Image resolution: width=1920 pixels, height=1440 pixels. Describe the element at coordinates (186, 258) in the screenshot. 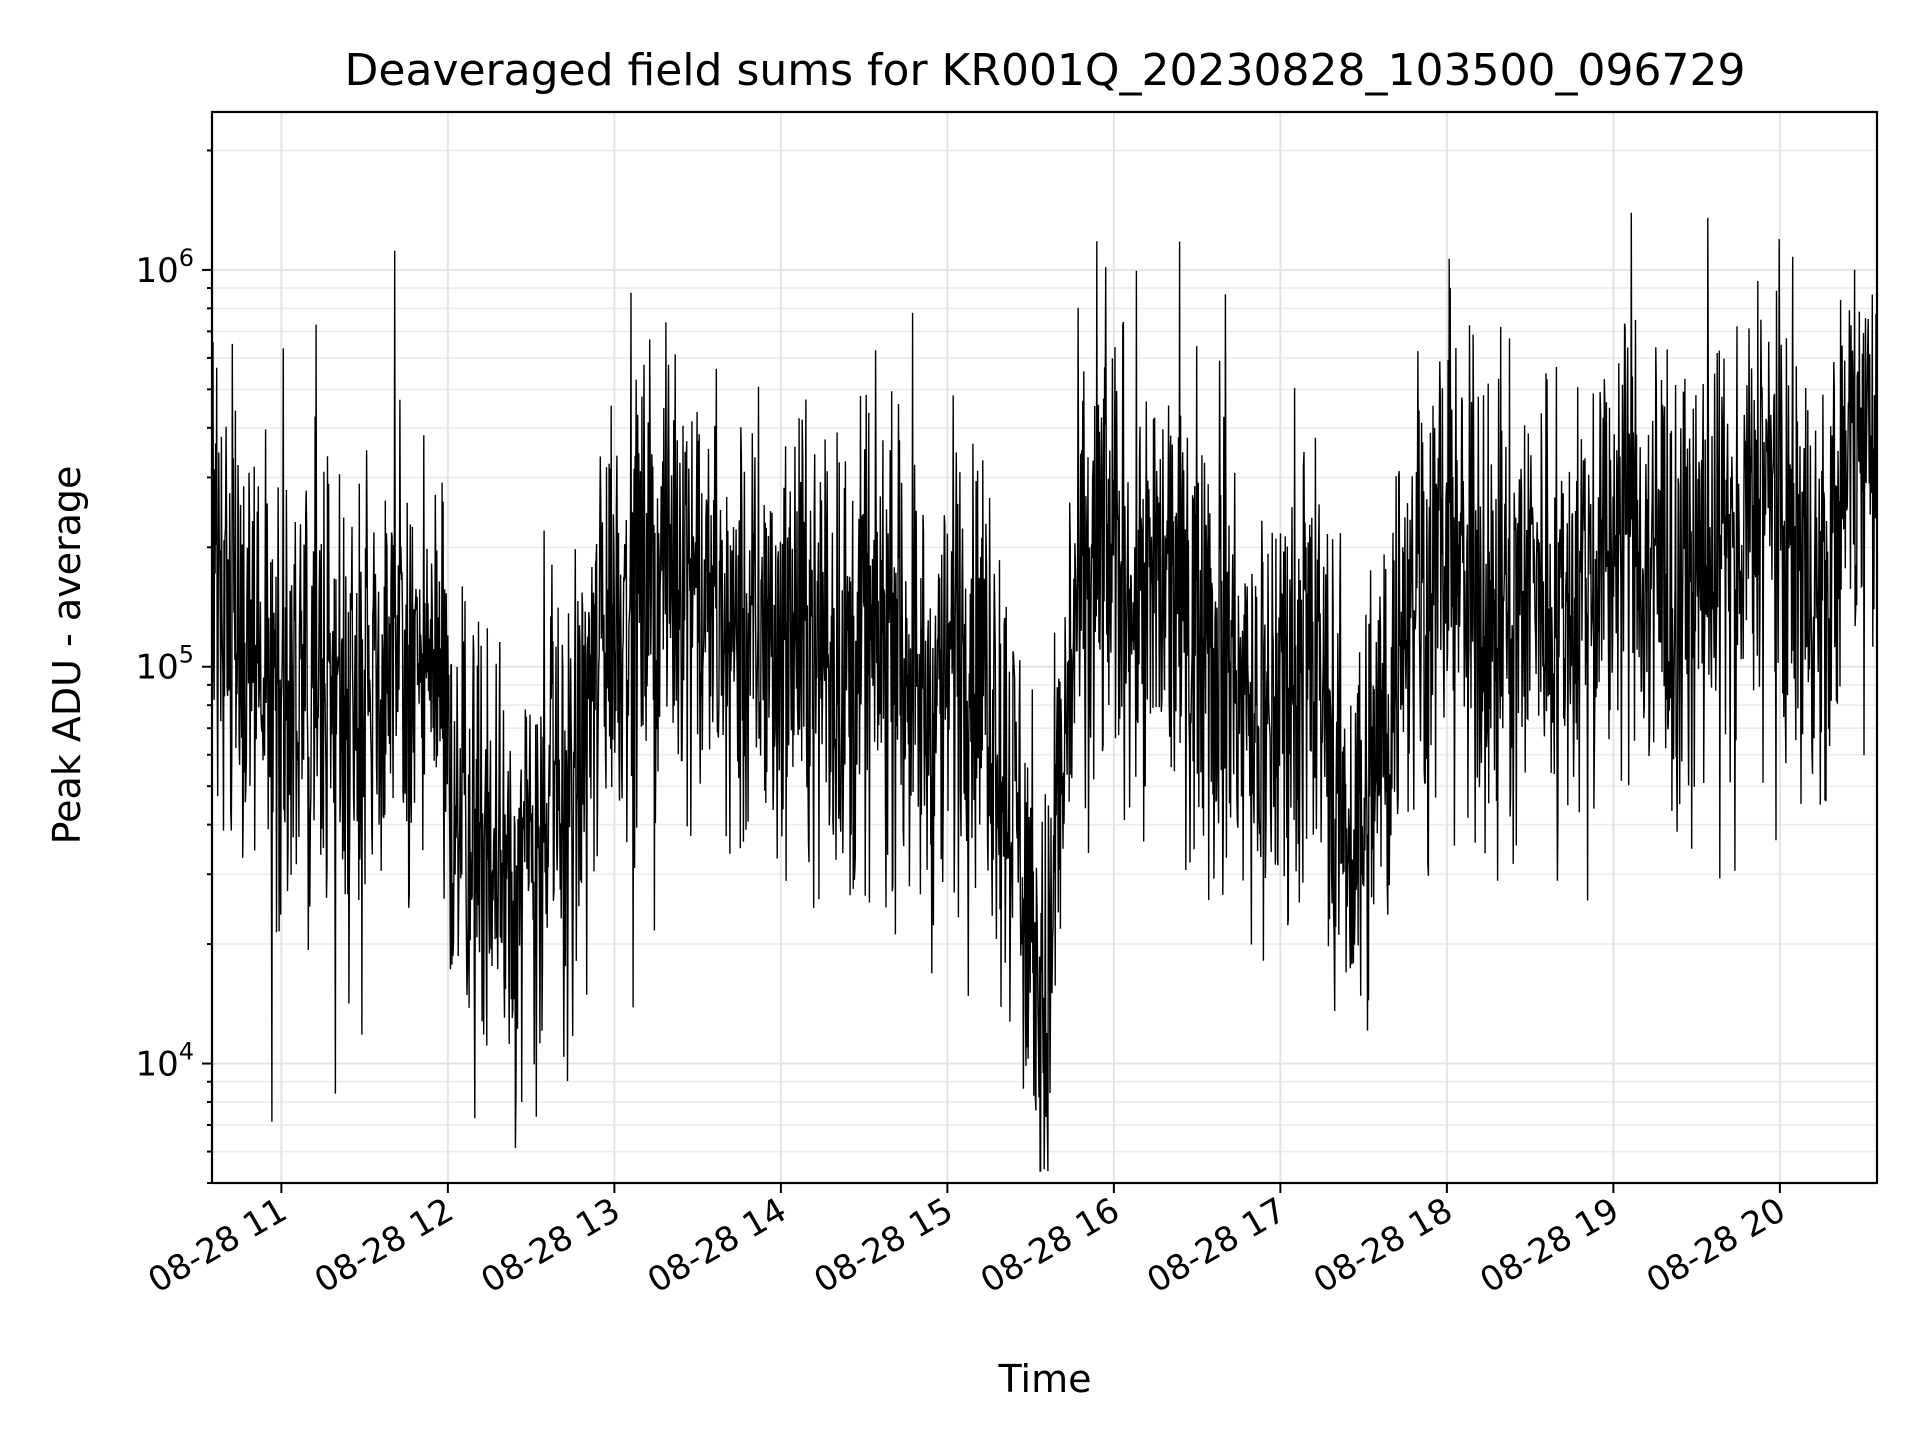

I see `y-tick-exponent: 6` at that location.